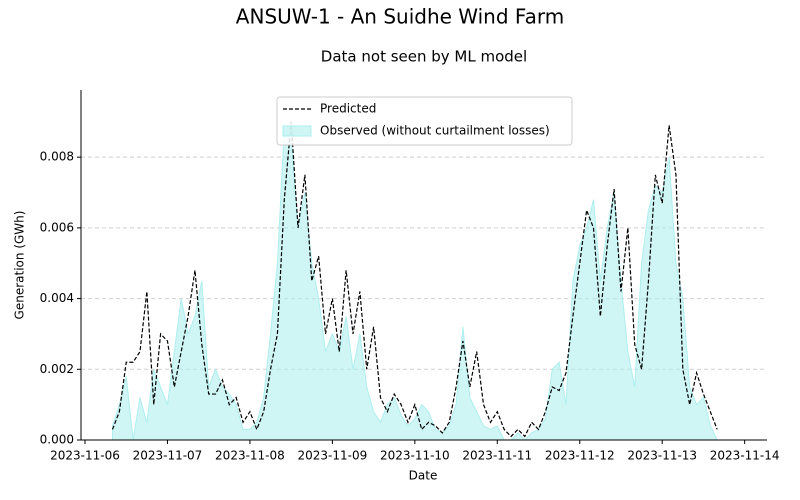  What do you see at coordinates (57, 298) in the screenshot?
I see `y-tick-label: 0.004` at bounding box center [57, 298].